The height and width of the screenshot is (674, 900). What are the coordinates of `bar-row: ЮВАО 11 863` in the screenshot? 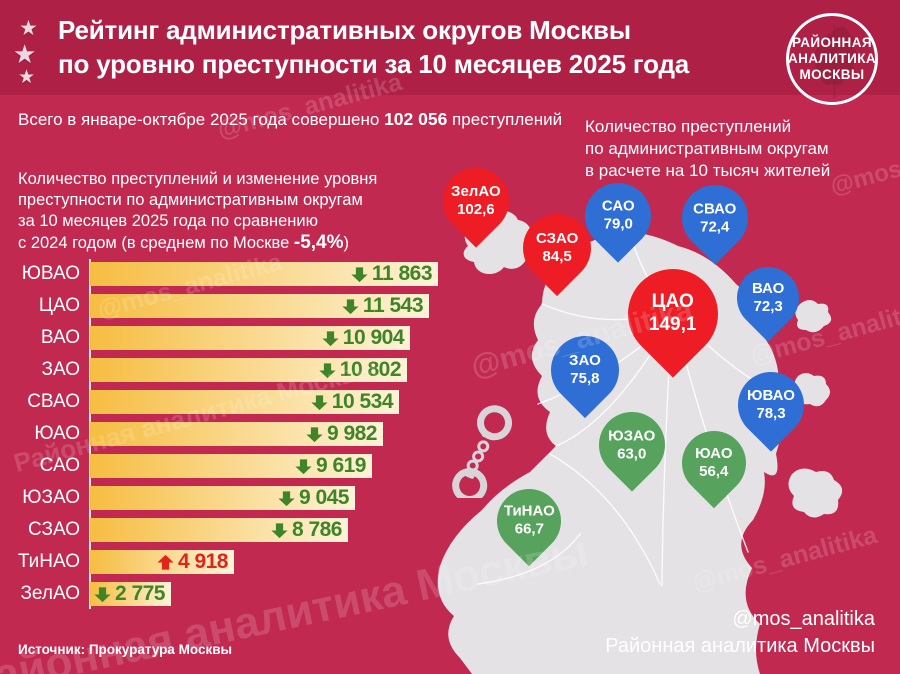 It's located at (223, 274).